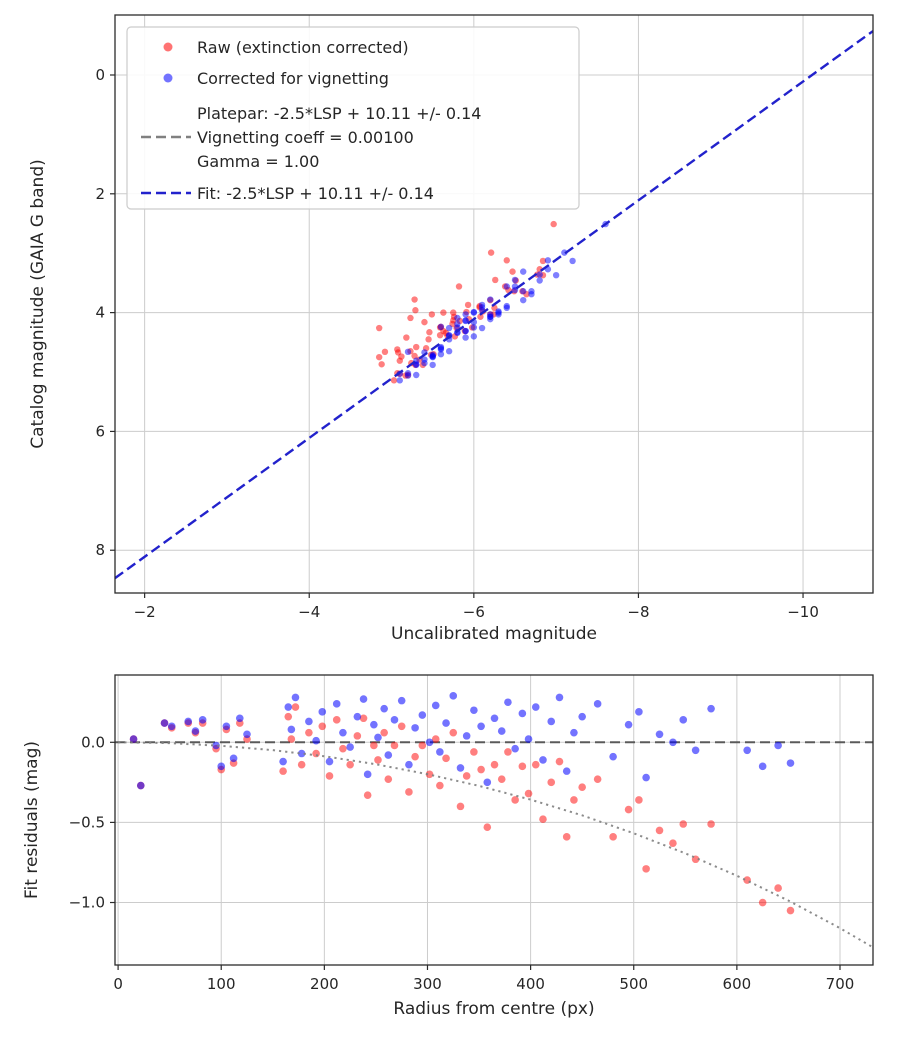 The width and height of the screenshot is (900, 1050). I want to click on legend-label: Vignetting coeff = 0.00100, so click(305, 137).